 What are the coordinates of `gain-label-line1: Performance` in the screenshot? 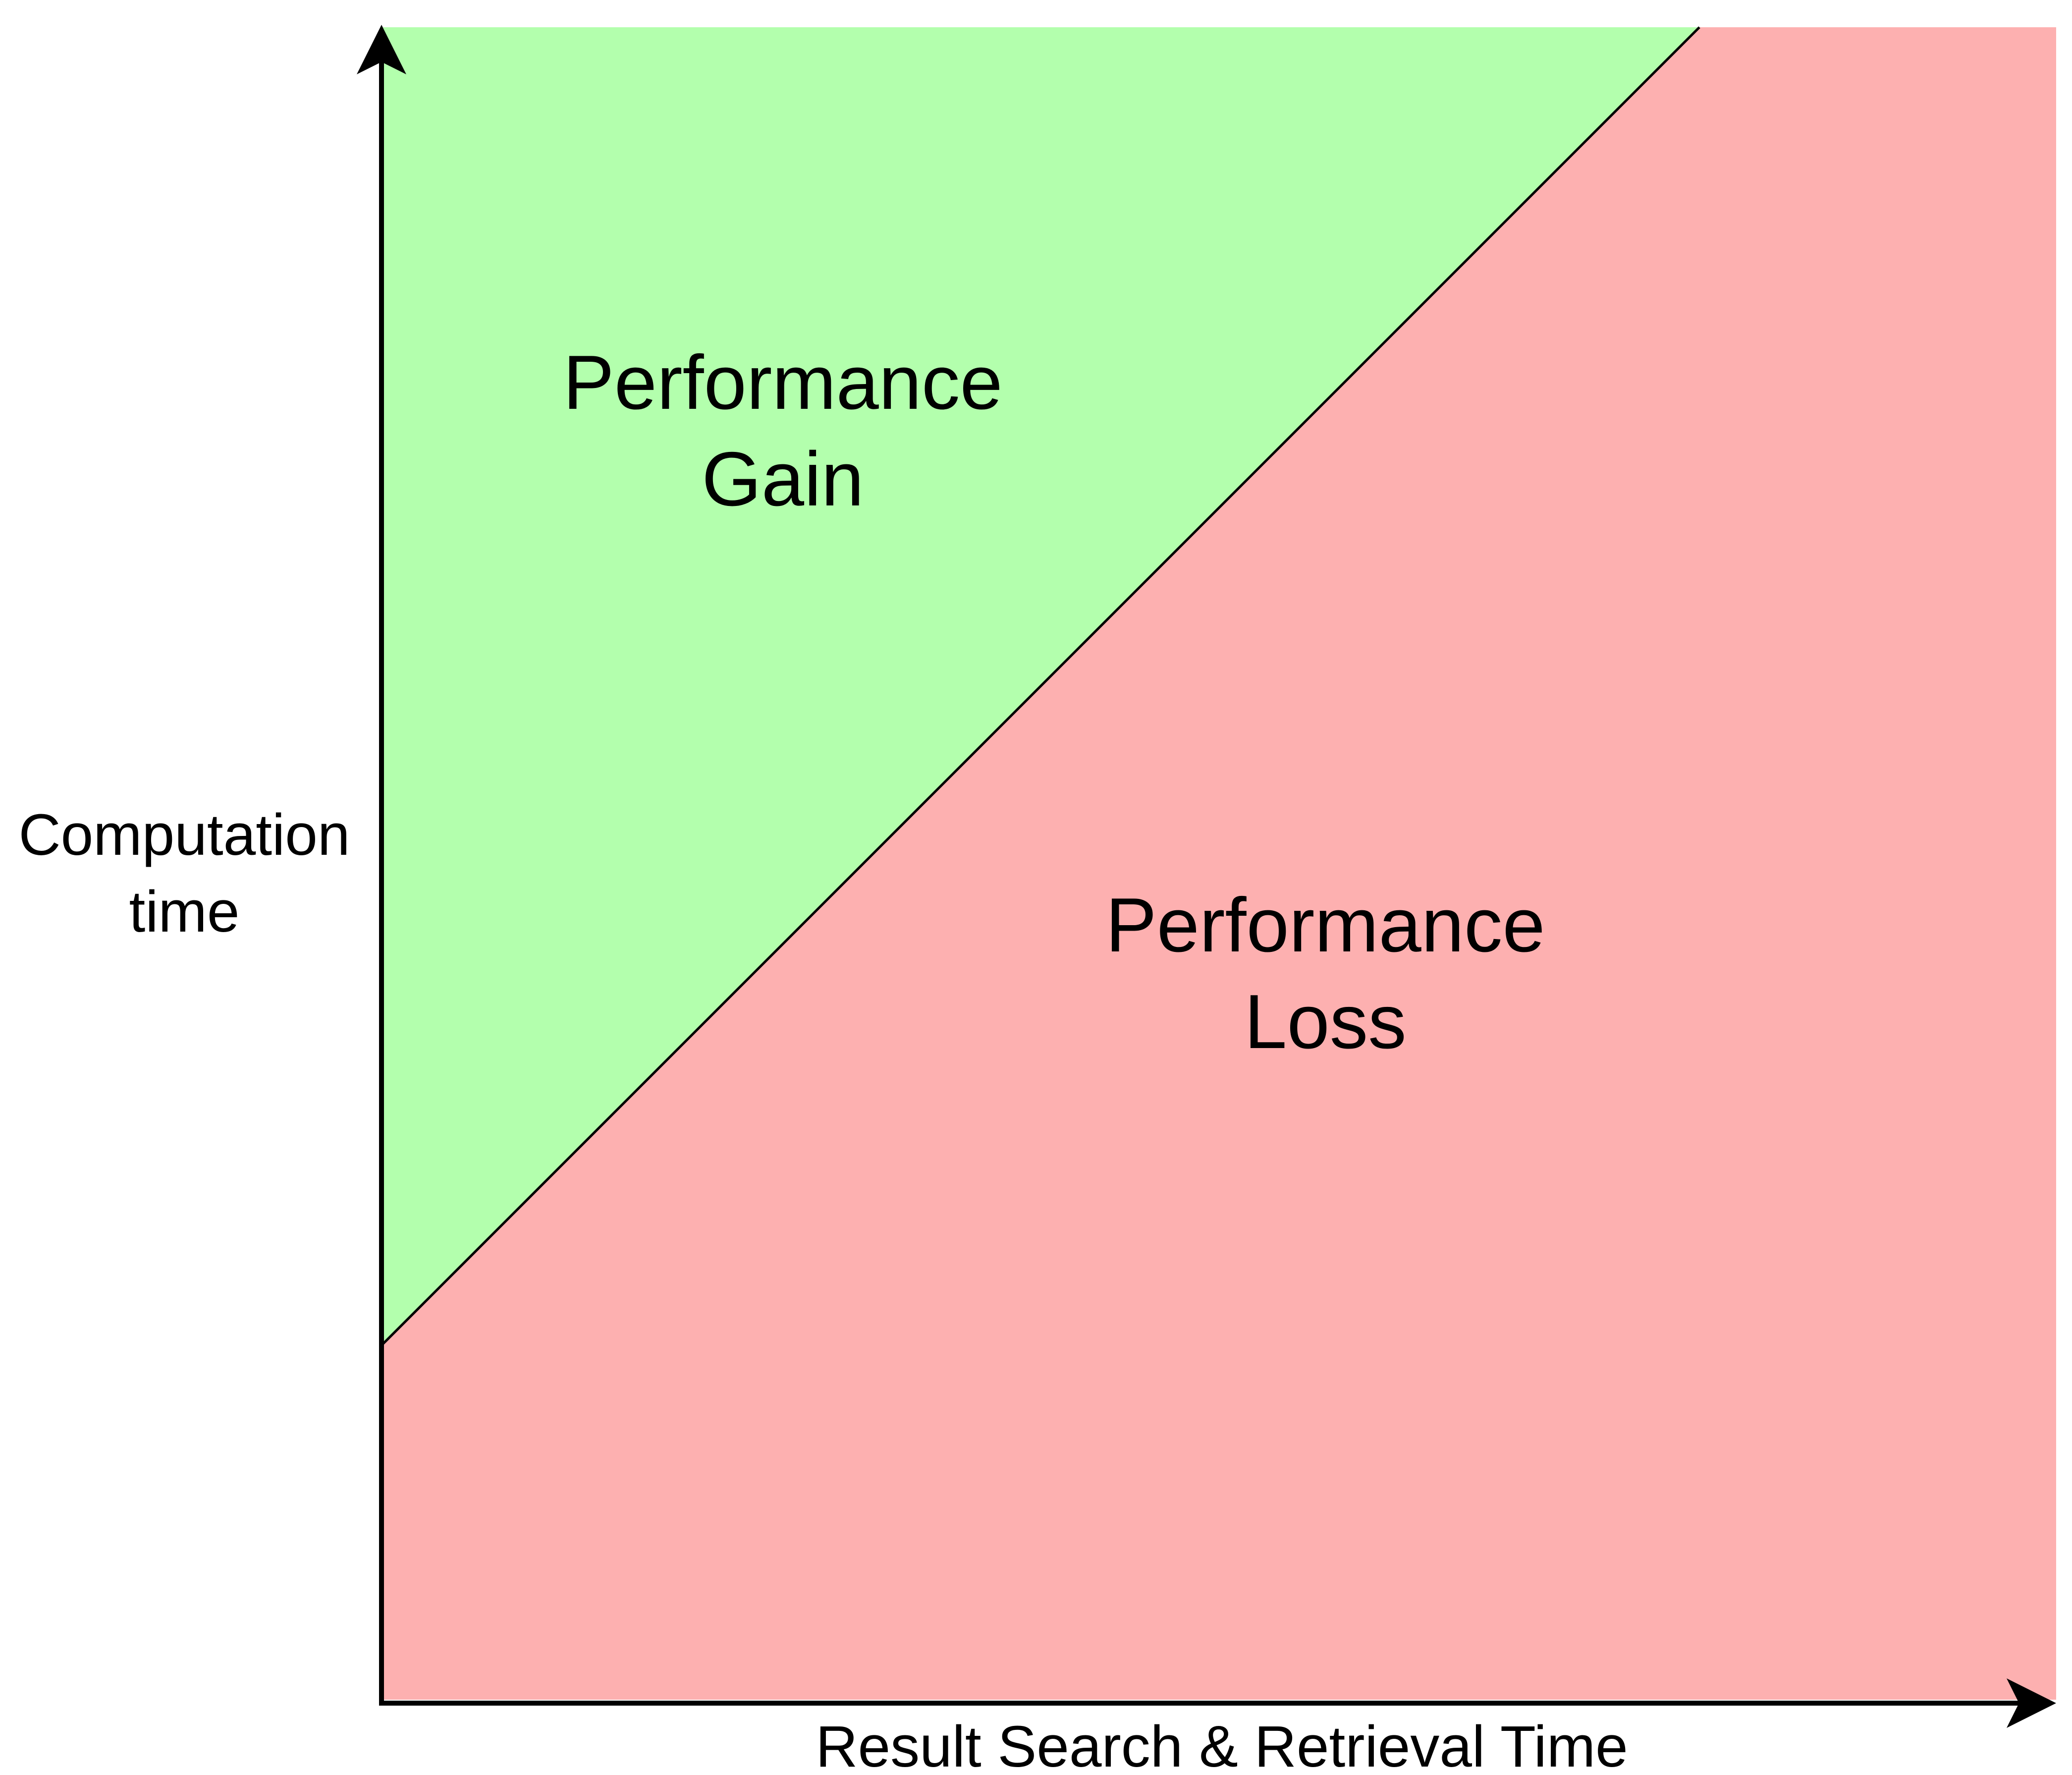 It's located at (783, 382).